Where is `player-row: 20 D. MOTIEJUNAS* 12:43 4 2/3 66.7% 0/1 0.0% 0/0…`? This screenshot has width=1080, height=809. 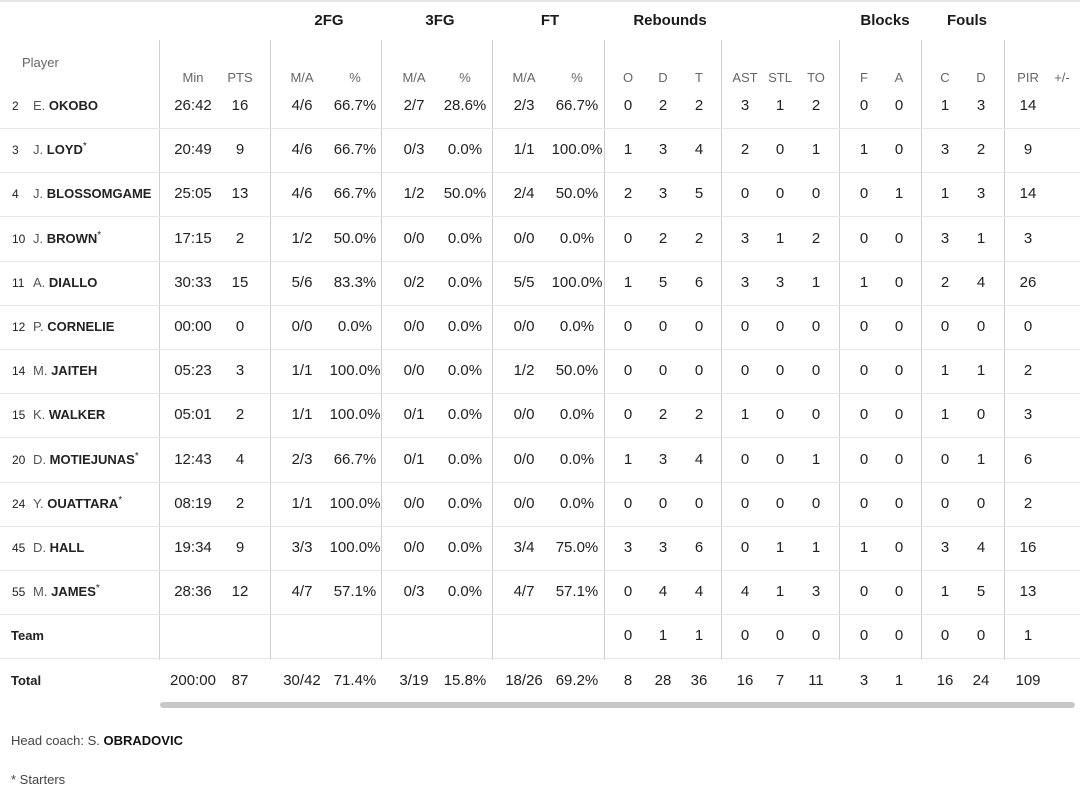 player-row: 20 D. MOTIEJUNAS* 12:43 4 2/3 66.7% 0/1 0.0% 0/0… is located at coordinates (540, 460).